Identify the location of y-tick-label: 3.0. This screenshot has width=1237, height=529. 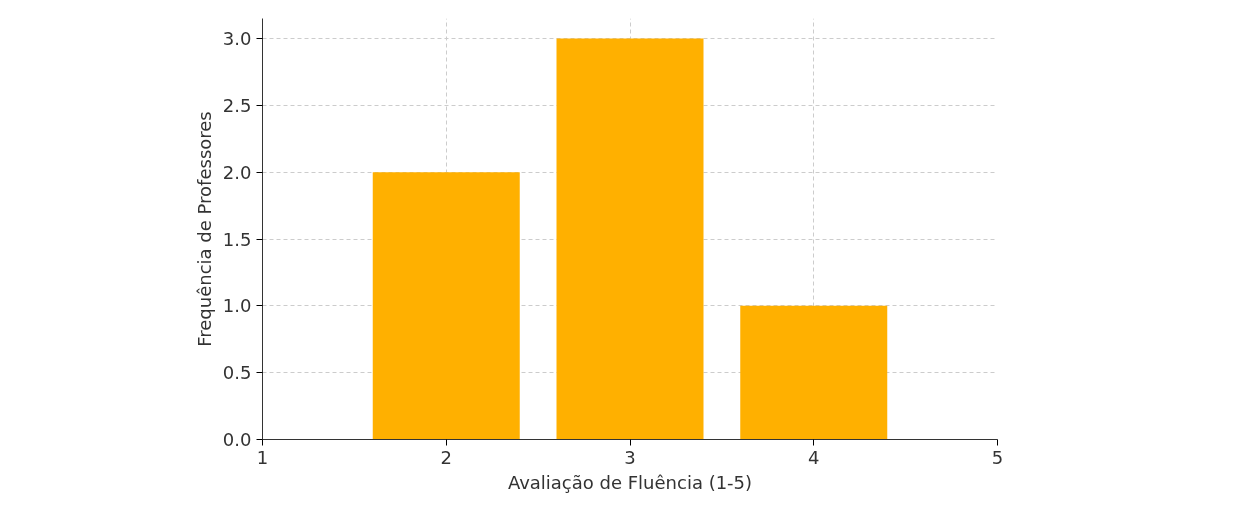
(237, 39).